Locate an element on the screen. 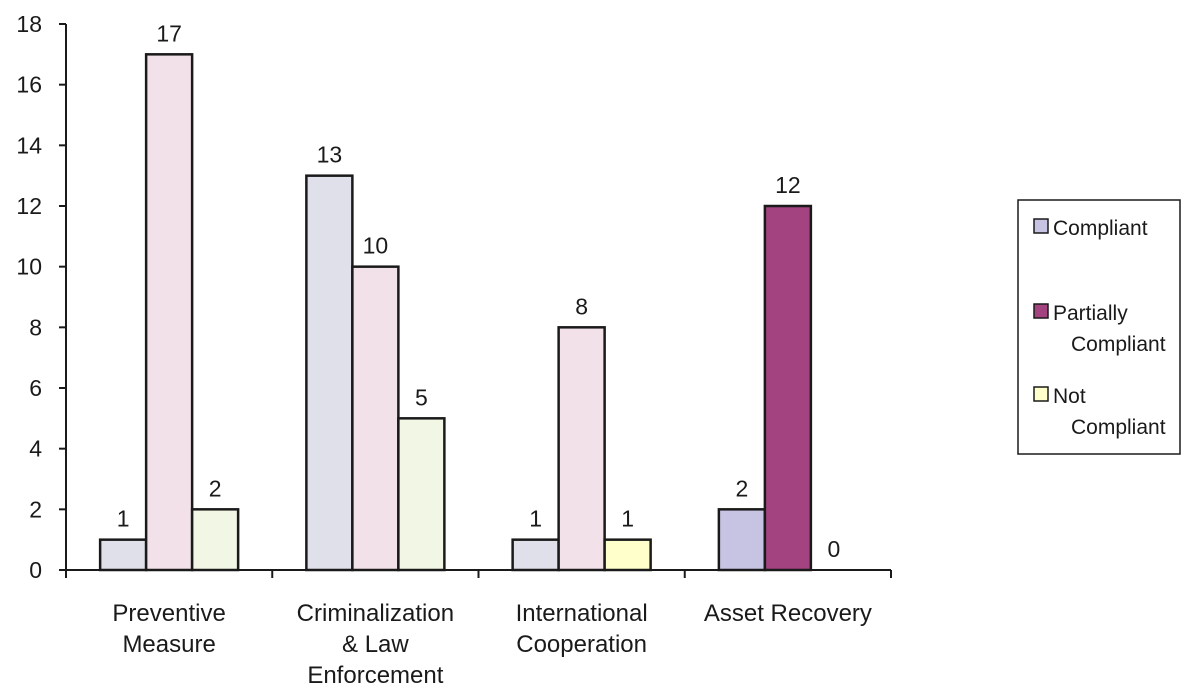 This screenshot has width=1187, height=692. x-category-label: International is located at coordinates (582, 613).